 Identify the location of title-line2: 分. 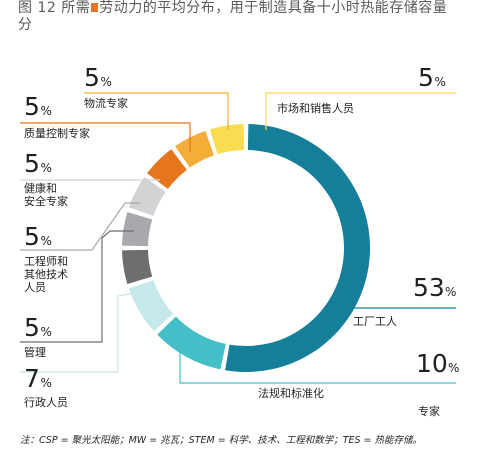
(25, 25).